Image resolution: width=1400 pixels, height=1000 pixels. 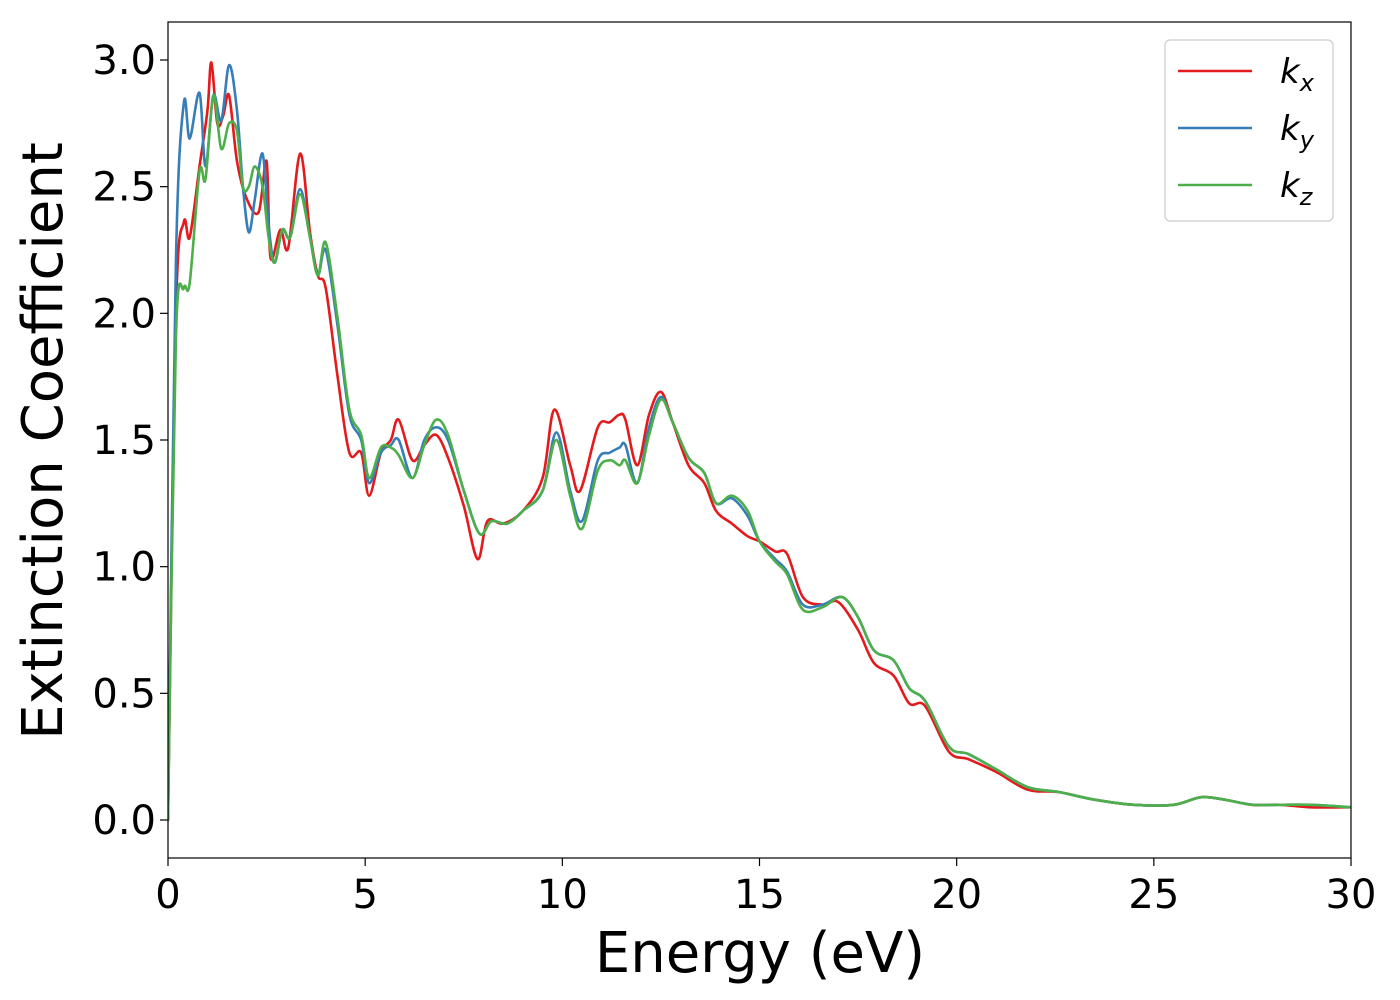 I want to click on y-tick-label: 0.0, so click(x=124, y=821).